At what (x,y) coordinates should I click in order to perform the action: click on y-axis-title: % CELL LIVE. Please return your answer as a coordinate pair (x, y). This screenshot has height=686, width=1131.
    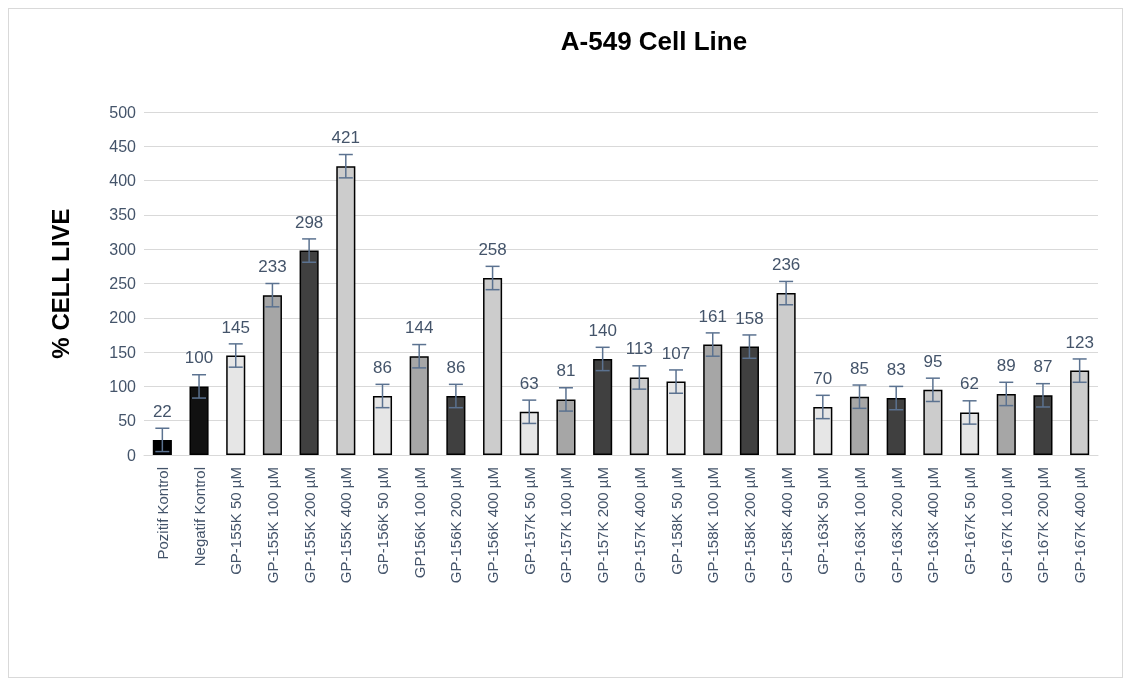
    Looking at the image, I should click on (60, 283).